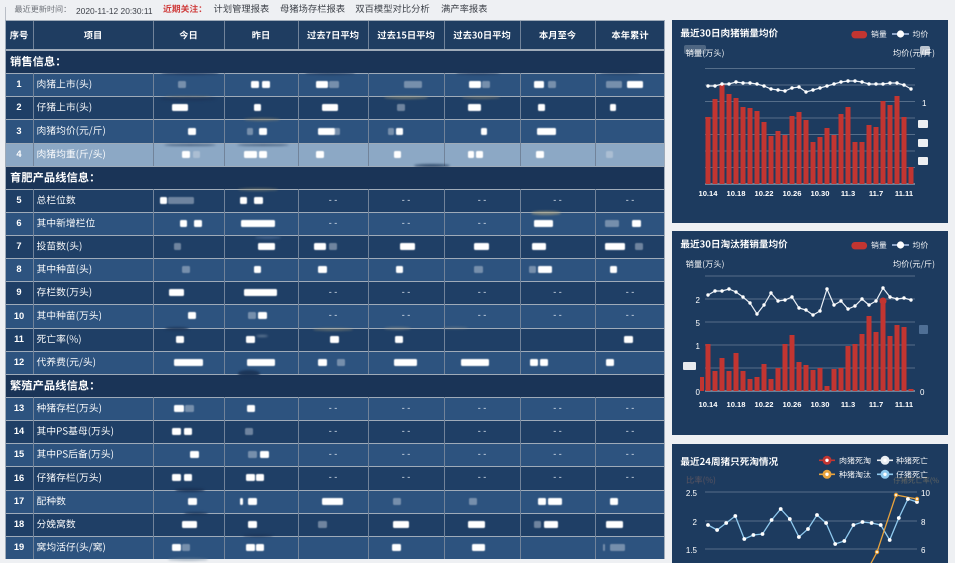 The width and height of the screenshot is (955, 563). Describe the element at coordinates (698, 323) in the screenshot. I see `svg-text: 5` at that location.